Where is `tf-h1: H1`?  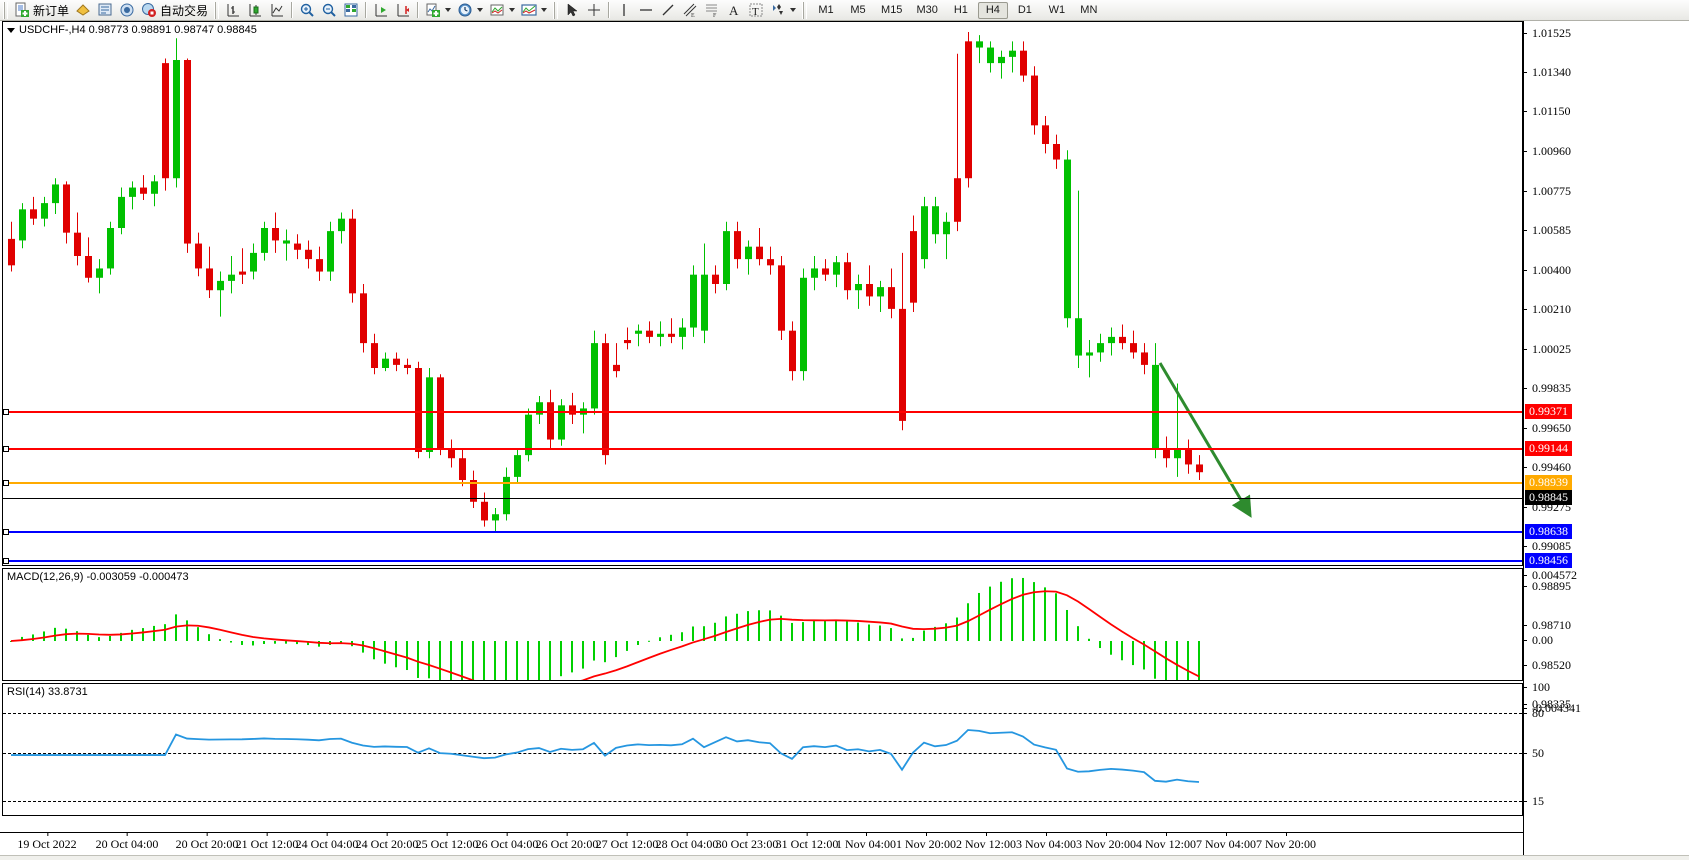
tf-h1: H1 is located at coordinates (960, 10).